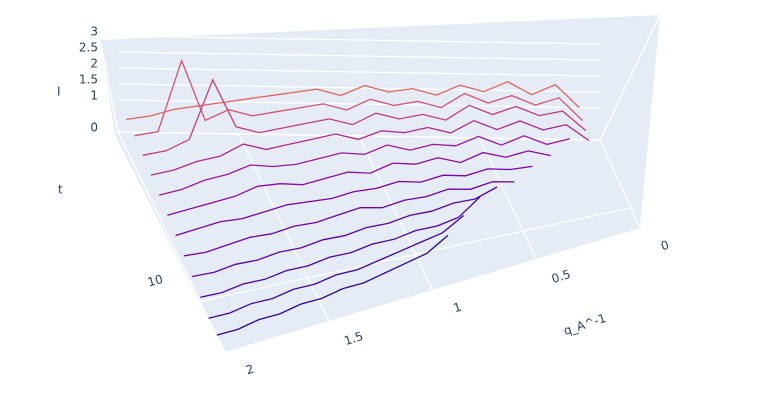 This screenshot has width=772, height=413. What do you see at coordinates (88, 80) in the screenshot?
I see `z-tick-label: 1.5` at bounding box center [88, 80].